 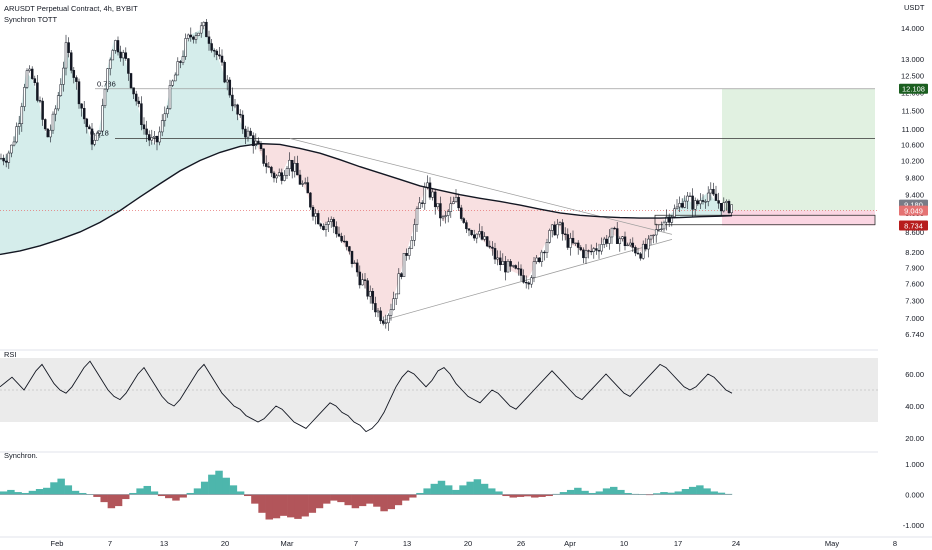 I want to click on time-tick-label: 26, so click(x=521, y=543).